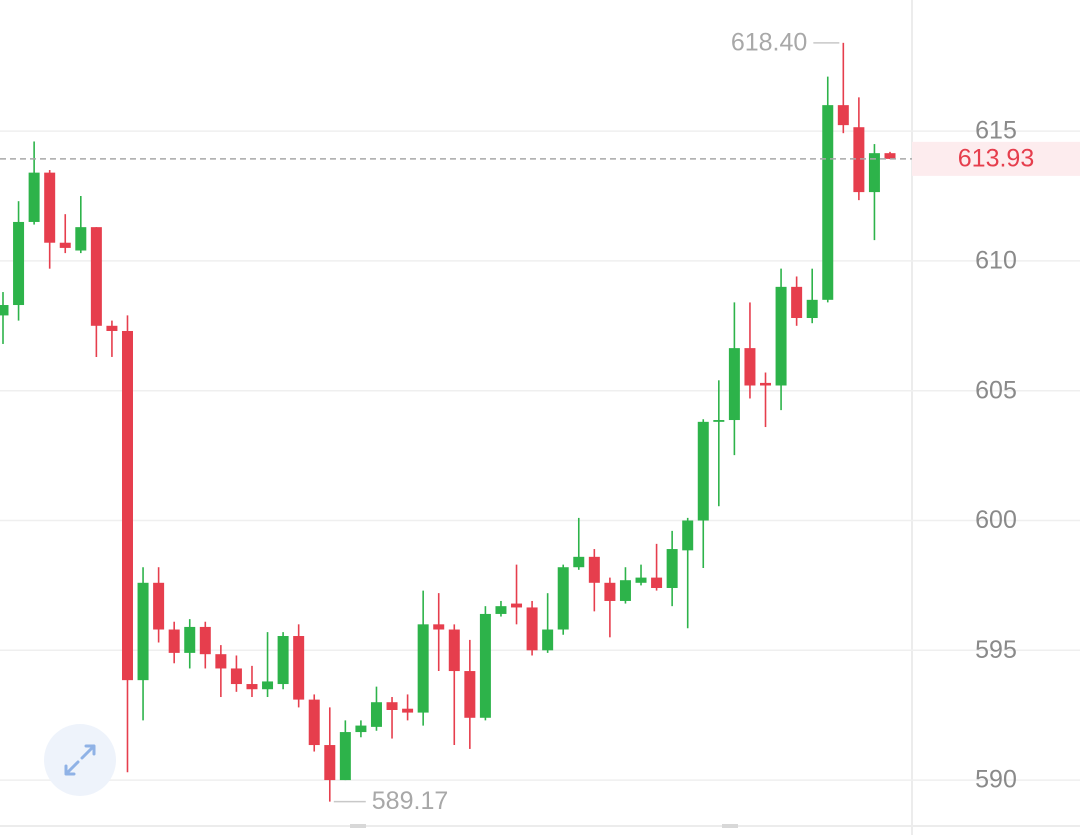  Describe the element at coordinates (996, 261) in the screenshot. I see `y-tick-label: 610` at that location.